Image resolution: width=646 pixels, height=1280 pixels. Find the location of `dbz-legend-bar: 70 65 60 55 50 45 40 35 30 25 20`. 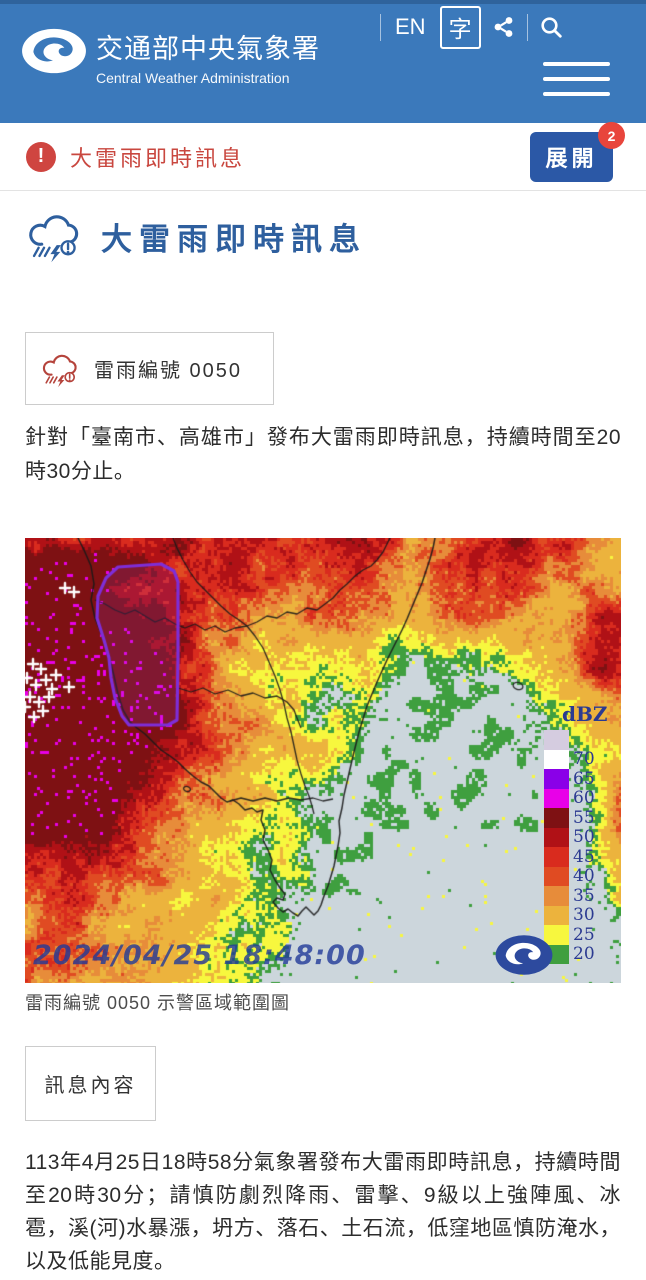

dbz-legend-bar: 70 65 60 55 50 45 40 35 30 25 20 is located at coordinates (576, 847).